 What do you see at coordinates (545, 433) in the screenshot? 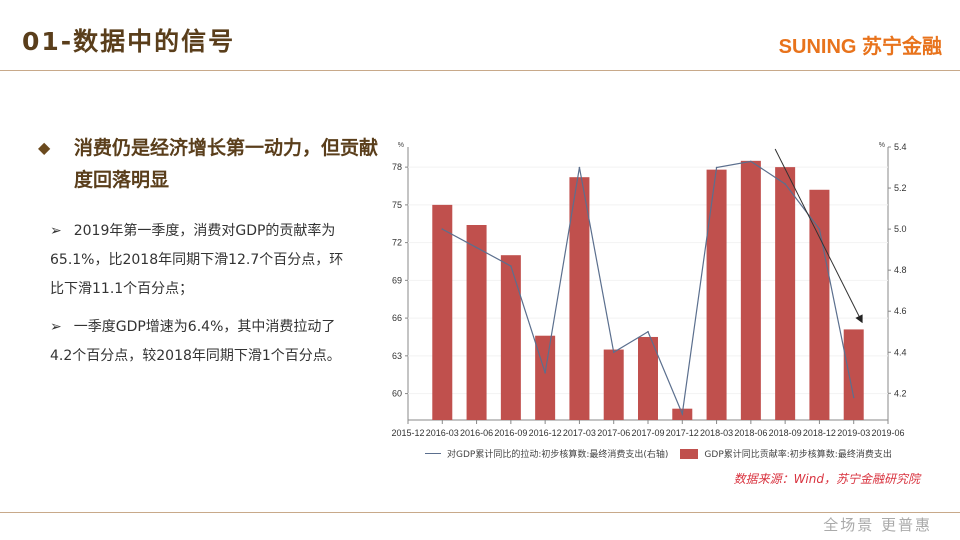
I see `x-tick-label: 2016-12` at bounding box center [545, 433].